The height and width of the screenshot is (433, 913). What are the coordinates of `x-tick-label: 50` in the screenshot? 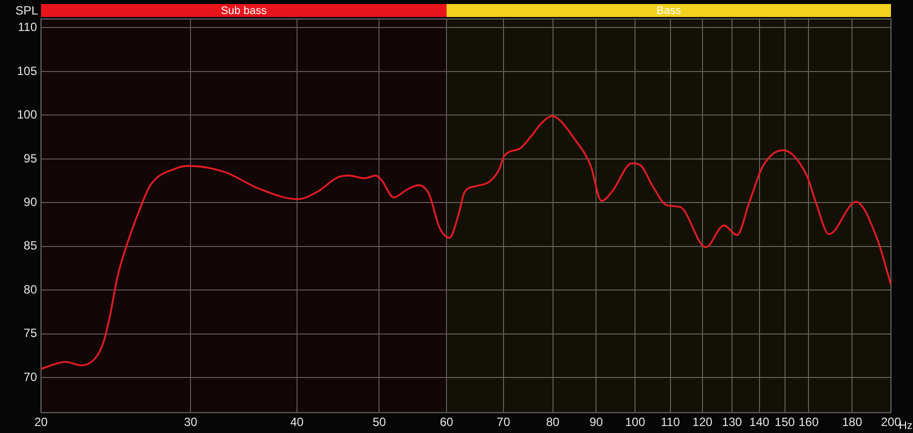 It's located at (379, 422).